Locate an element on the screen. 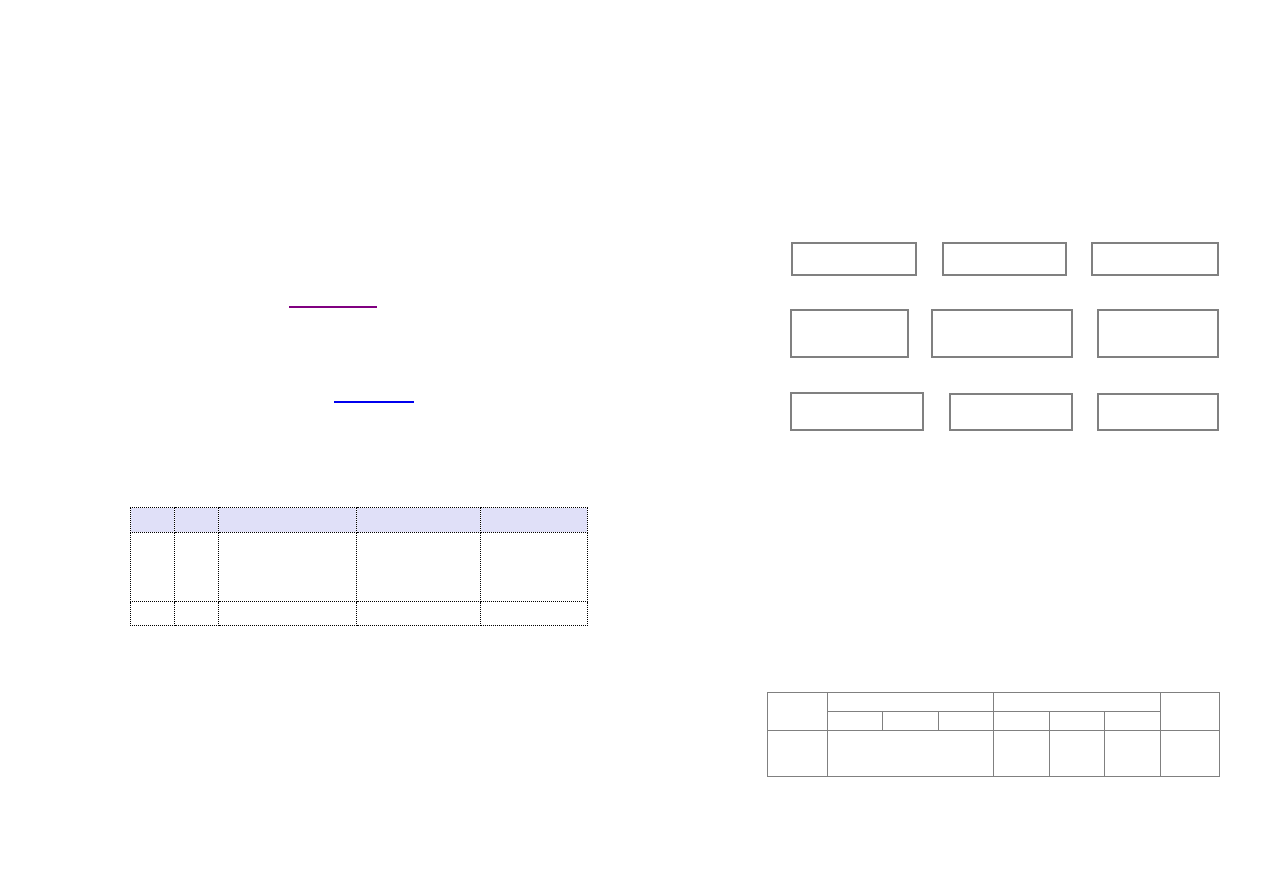 This screenshot has height=893, width=1262. solid-table-header-row1 is located at coordinates (994, 711).